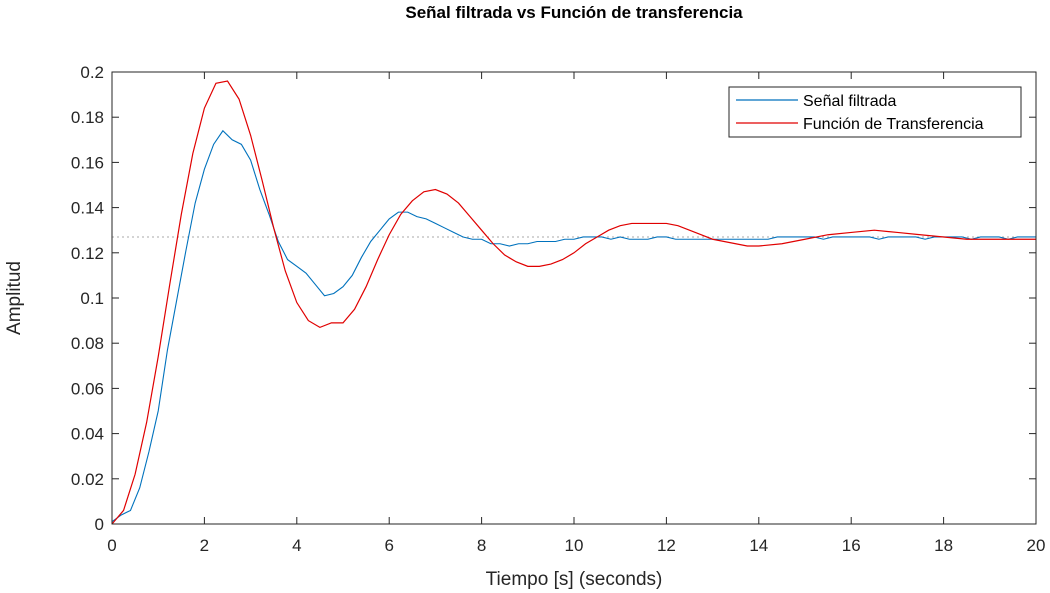  What do you see at coordinates (851, 545) in the screenshot?
I see `x-tick-label: 16` at bounding box center [851, 545].